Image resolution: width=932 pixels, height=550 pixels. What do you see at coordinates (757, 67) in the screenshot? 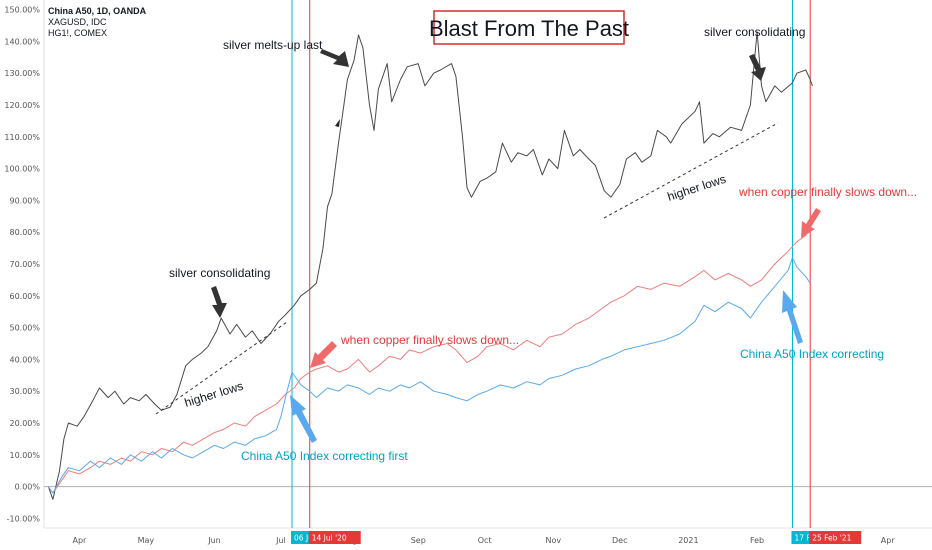
I see `arrow-silver-consolidating-right` at bounding box center [757, 67].